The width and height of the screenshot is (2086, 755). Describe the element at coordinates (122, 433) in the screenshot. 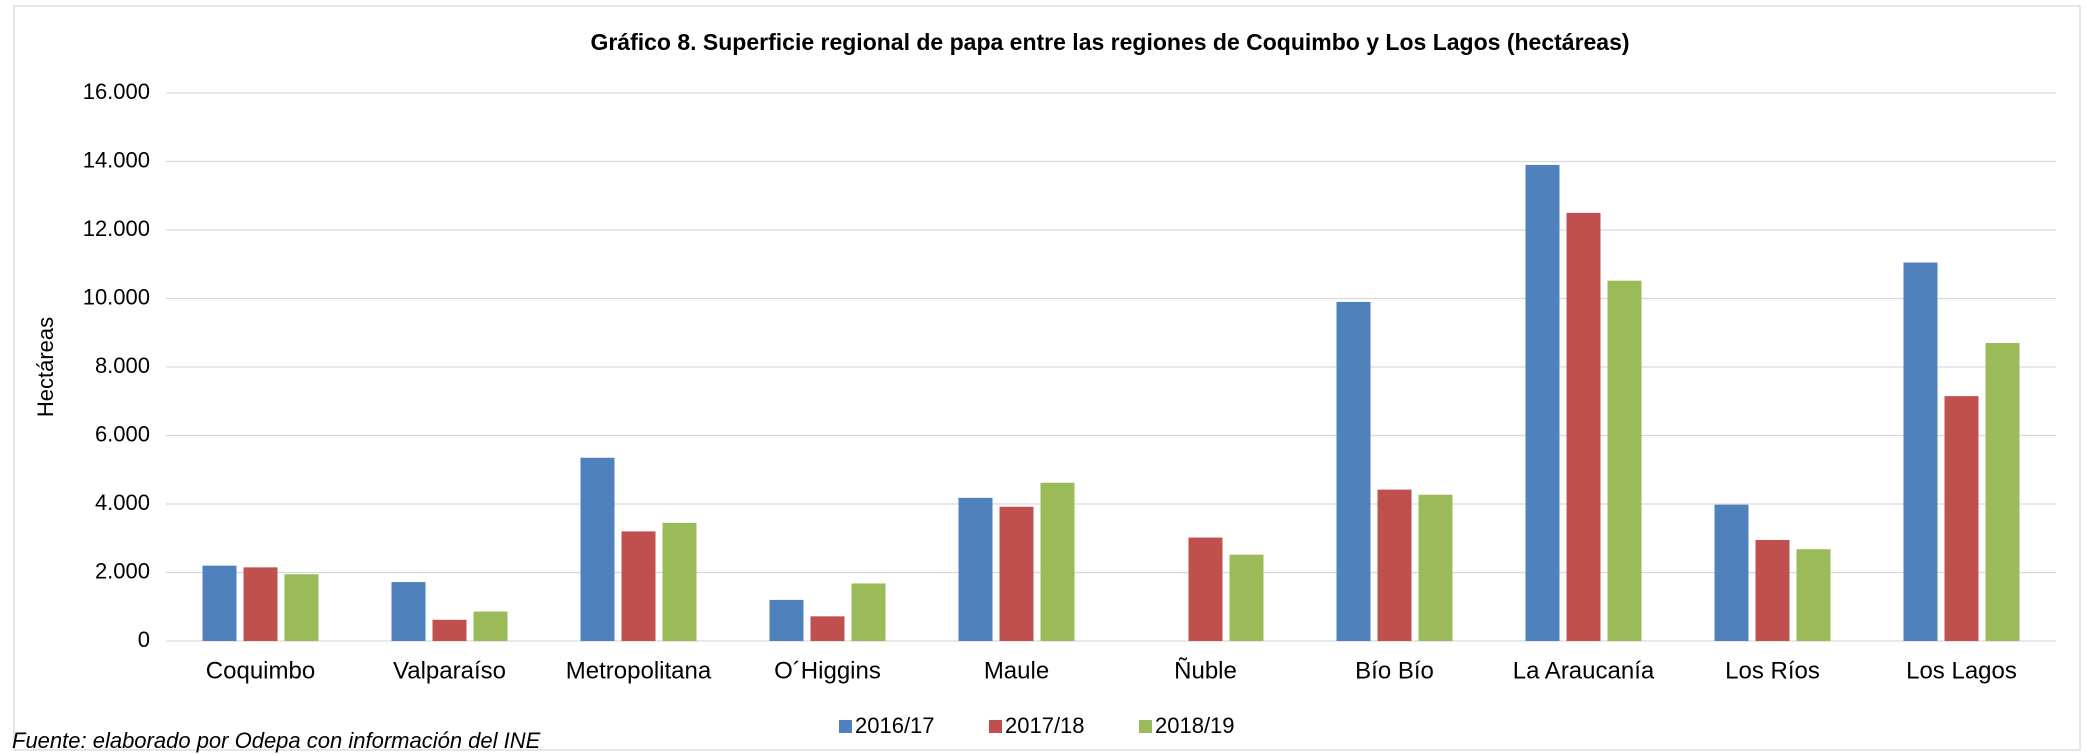

I see `y-tick-label: 6.000` at that location.